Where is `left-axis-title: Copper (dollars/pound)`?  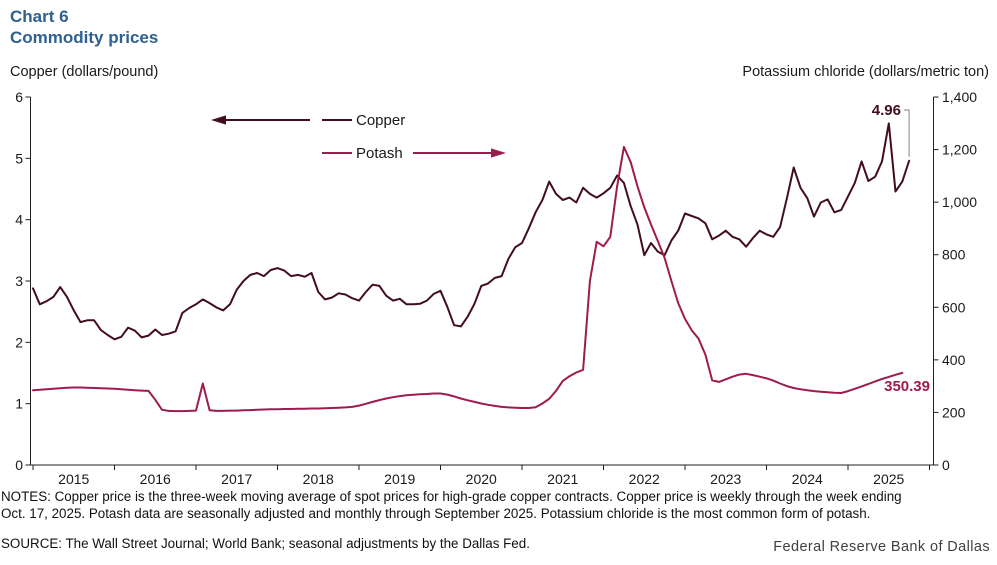
left-axis-title: Copper (dollars/pound) is located at coordinates (84, 72).